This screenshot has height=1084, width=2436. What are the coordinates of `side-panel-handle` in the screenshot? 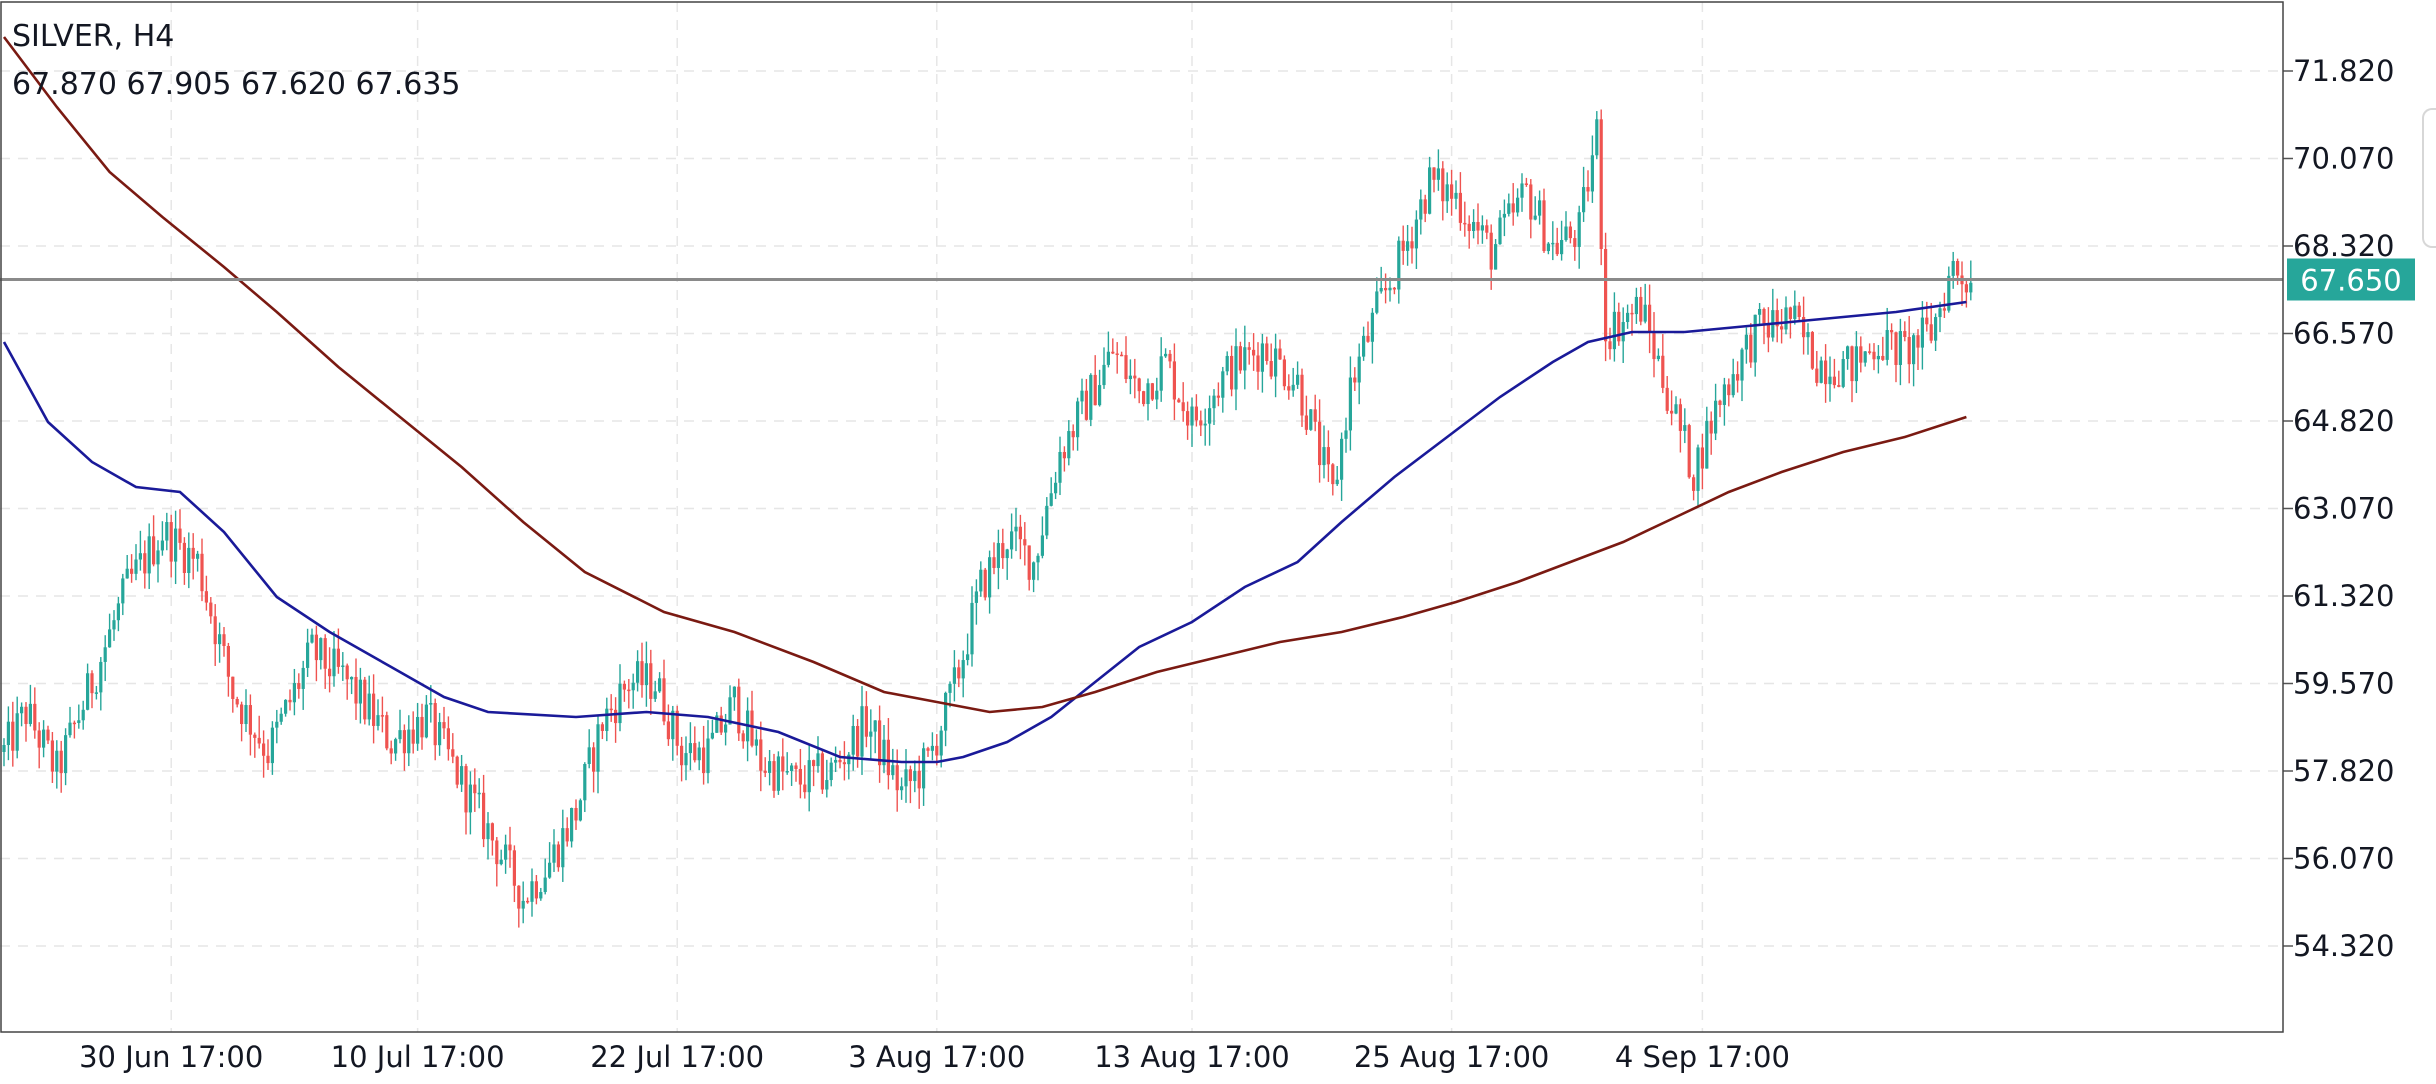 It's located at (2429, 178).